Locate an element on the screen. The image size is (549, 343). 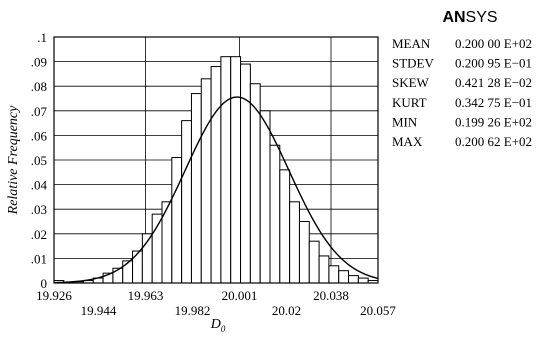
y-tick-label: .05 is located at coordinates (39, 160).